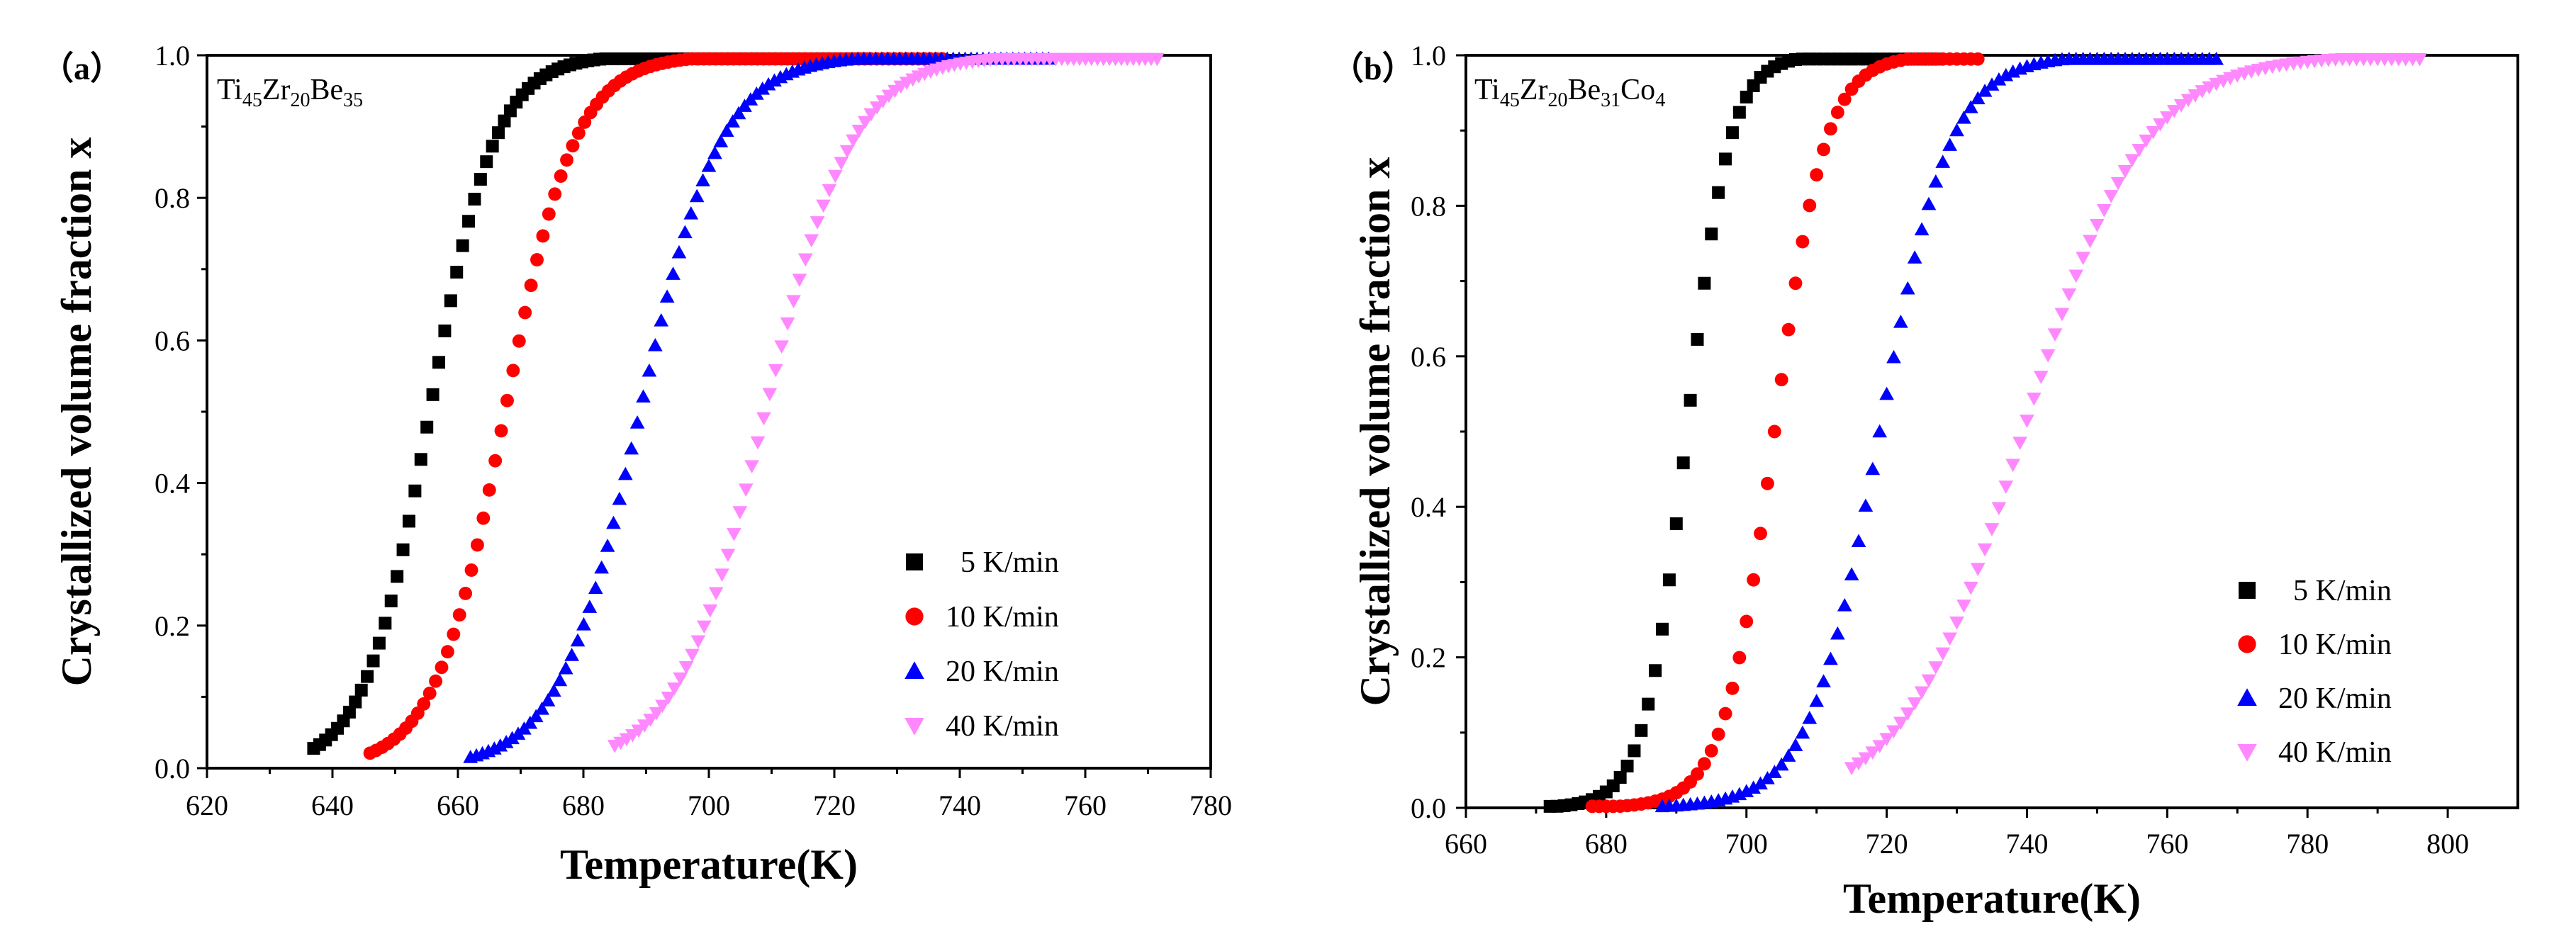 The width and height of the screenshot is (2576, 951). Describe the element at coordinates (1534, 90) in the screenshot. I see `alloy-element: Zr` at that location.